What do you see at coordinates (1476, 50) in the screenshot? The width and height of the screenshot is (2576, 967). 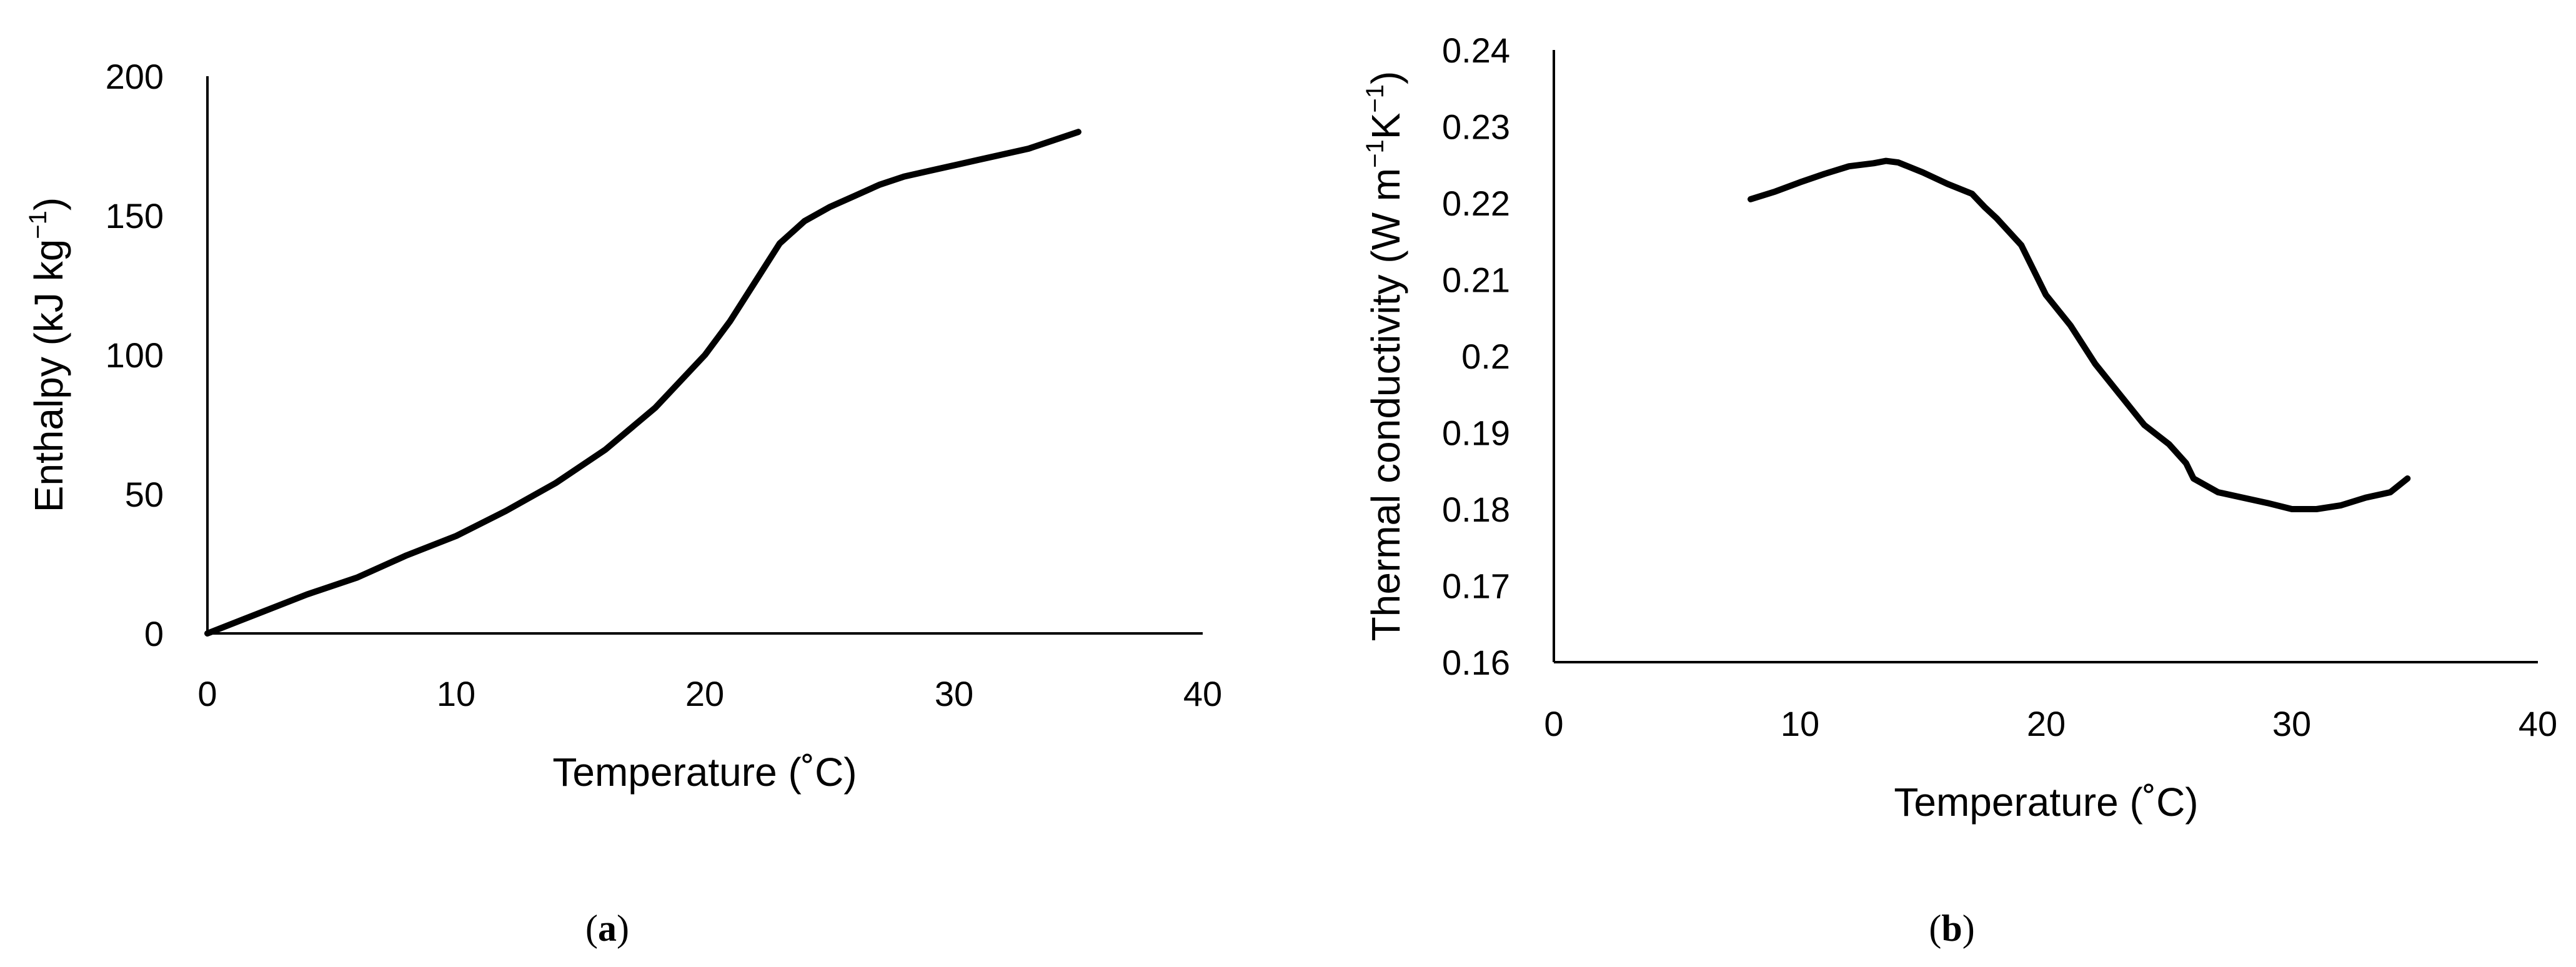 I see `panel-b-y-tick-label: 0.24` at bounding box center [1476, 50].